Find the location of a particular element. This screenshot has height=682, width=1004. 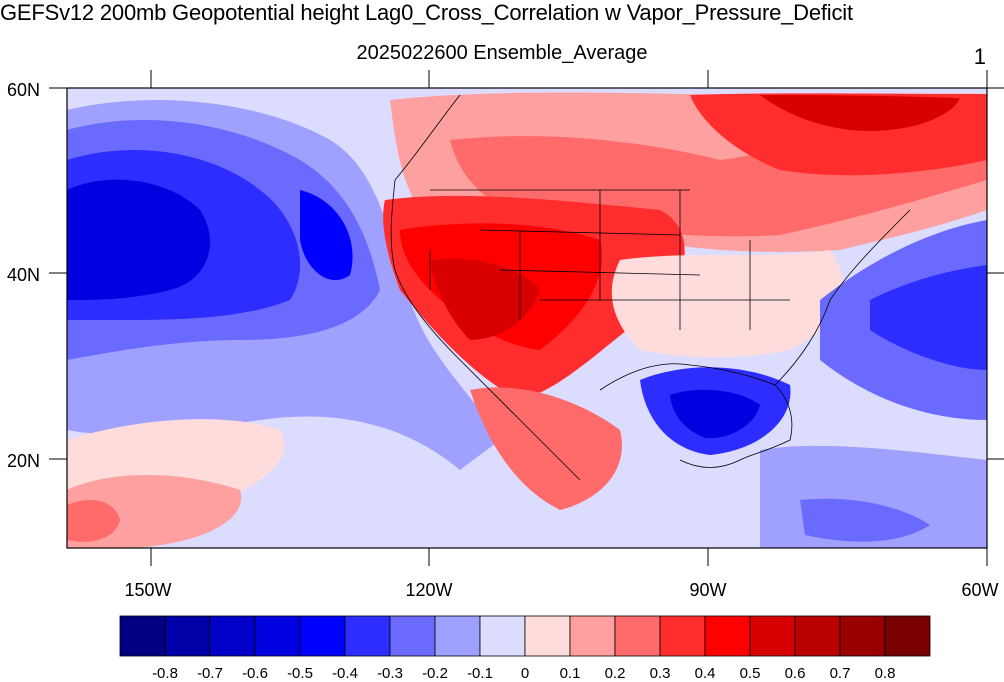

colorbar-label: 0.4 is located at coordinates (705, 673).